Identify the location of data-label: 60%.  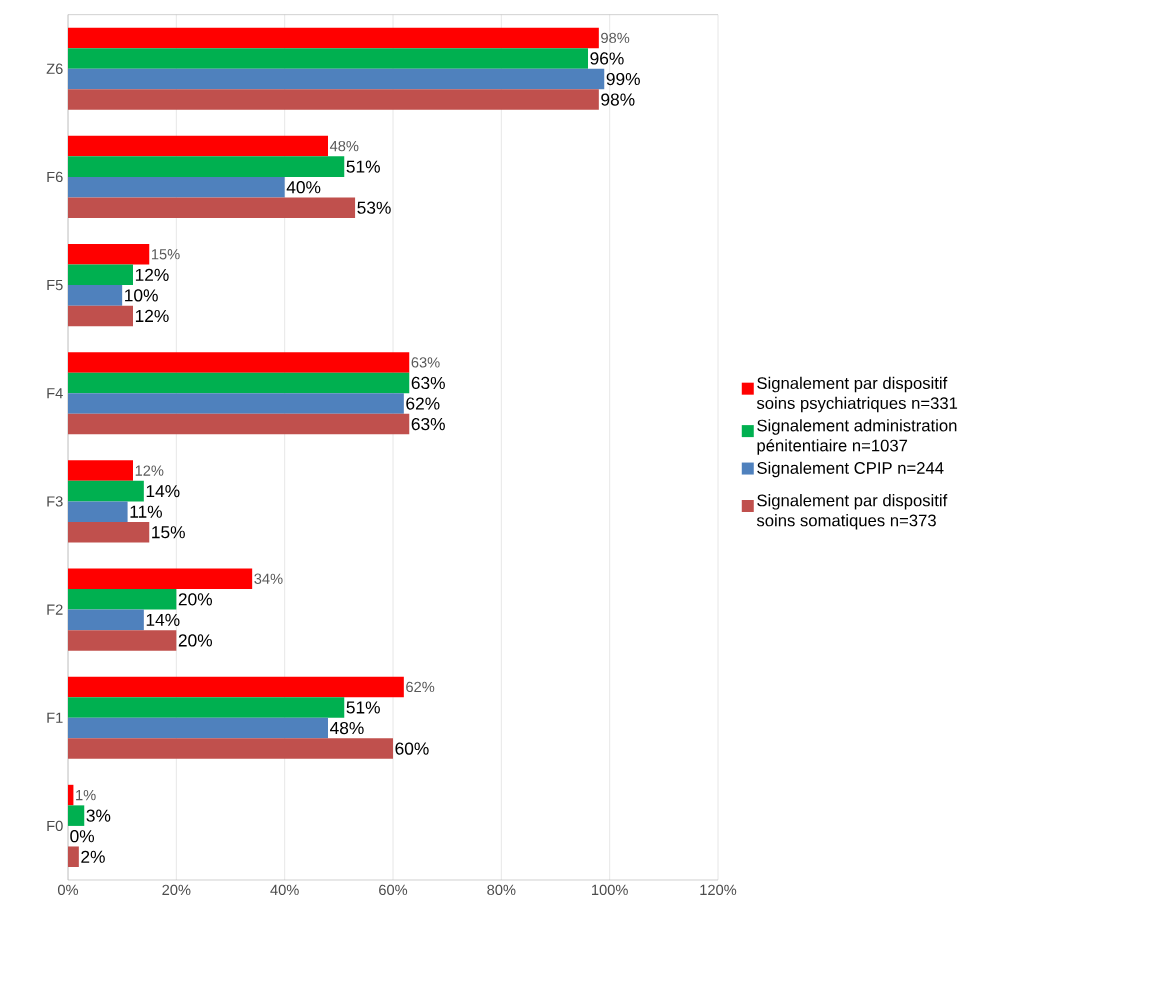
(412, 748).